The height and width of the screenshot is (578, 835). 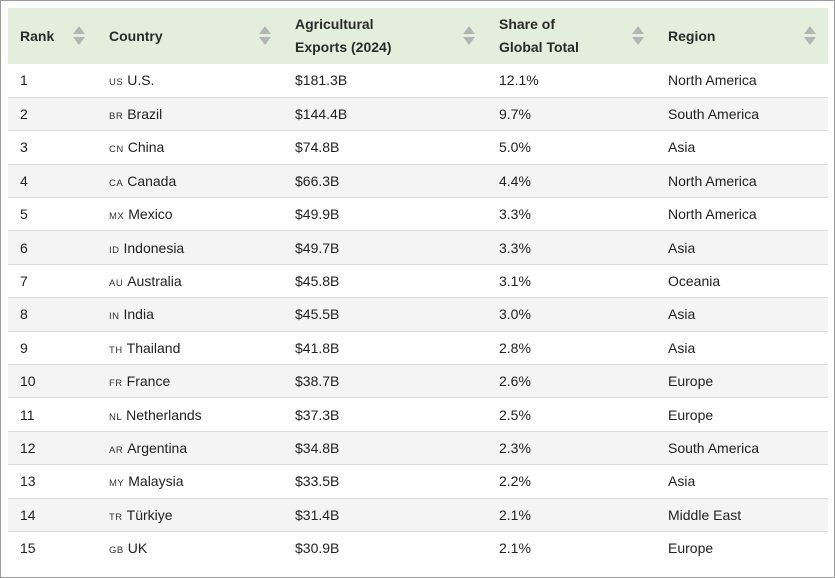 I want to click on share-value: 9.7%, so click(x=515, y=114).